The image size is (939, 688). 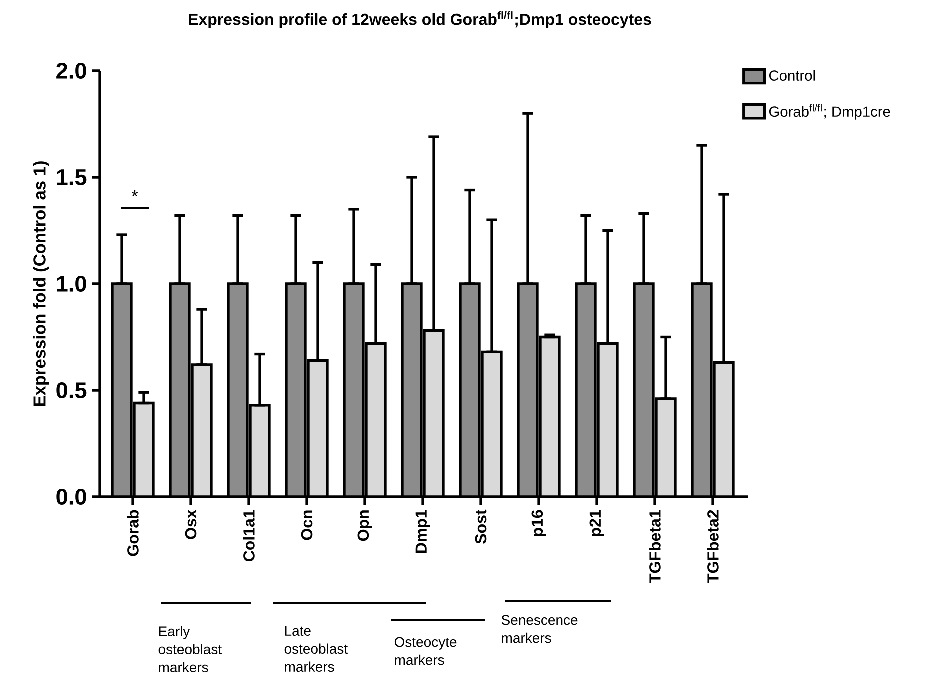 What do you see at coordinates (793, 75) in the screenshot?
I see `legend-label: Control` at bounding box center [793, 75].